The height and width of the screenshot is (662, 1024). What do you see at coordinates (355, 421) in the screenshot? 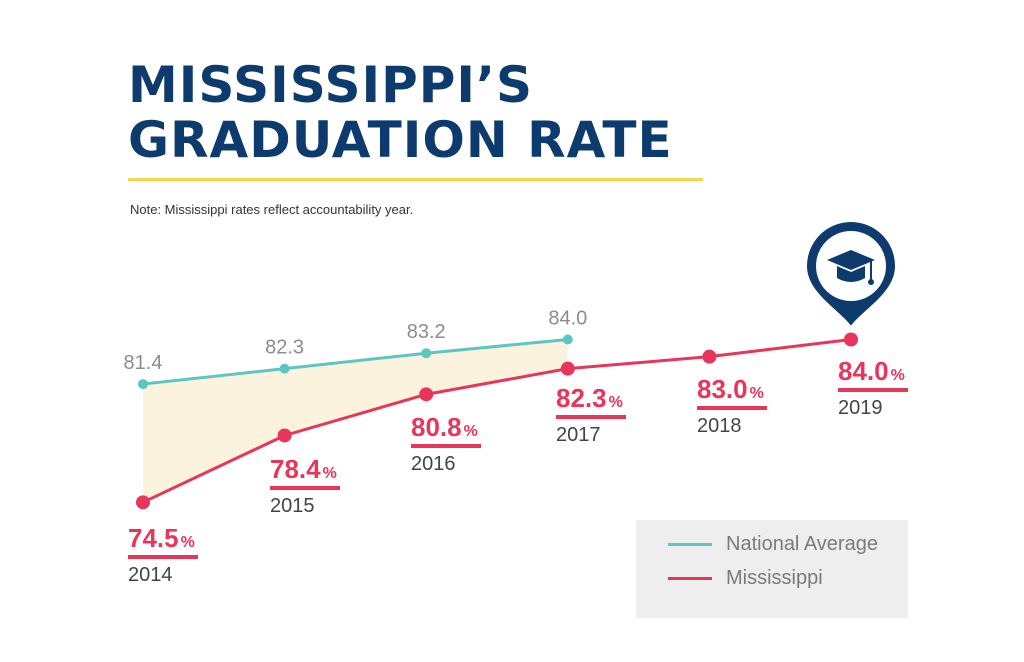
I see `gap-area` at bounding box center [355, 421].